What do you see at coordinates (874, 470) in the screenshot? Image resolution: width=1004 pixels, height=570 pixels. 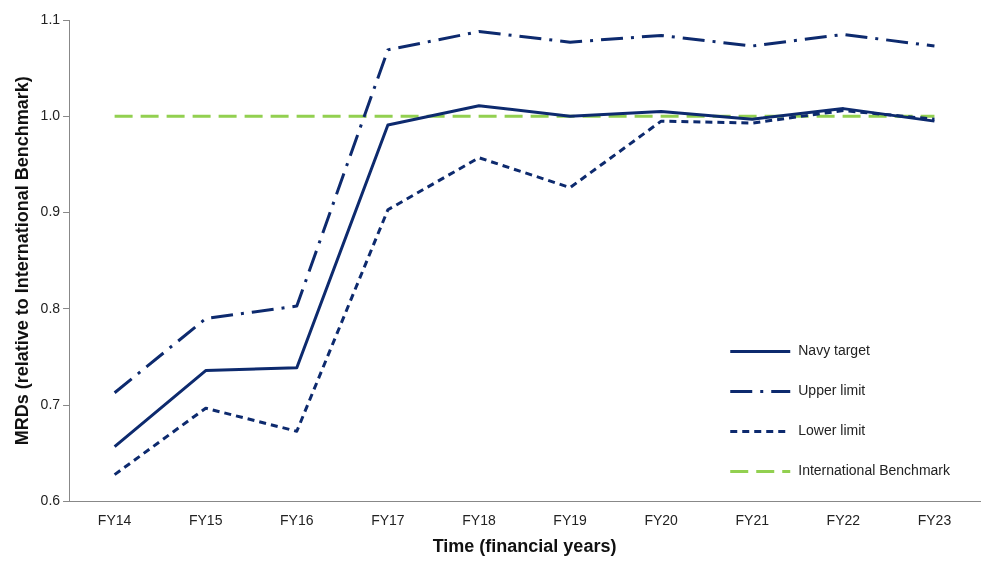 I see `legend-label: International Benchmark` at bounding box center [874, 470].